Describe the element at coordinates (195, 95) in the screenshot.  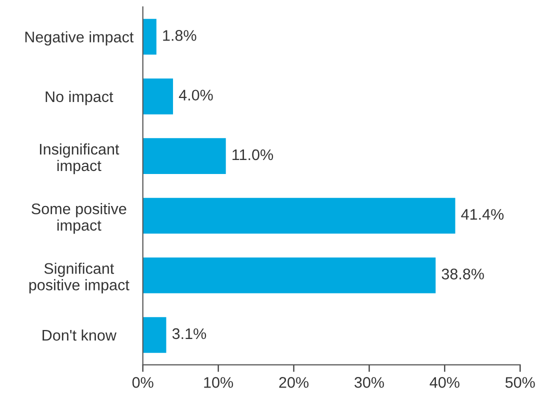
I see `data-label: 4.0%` at that location.